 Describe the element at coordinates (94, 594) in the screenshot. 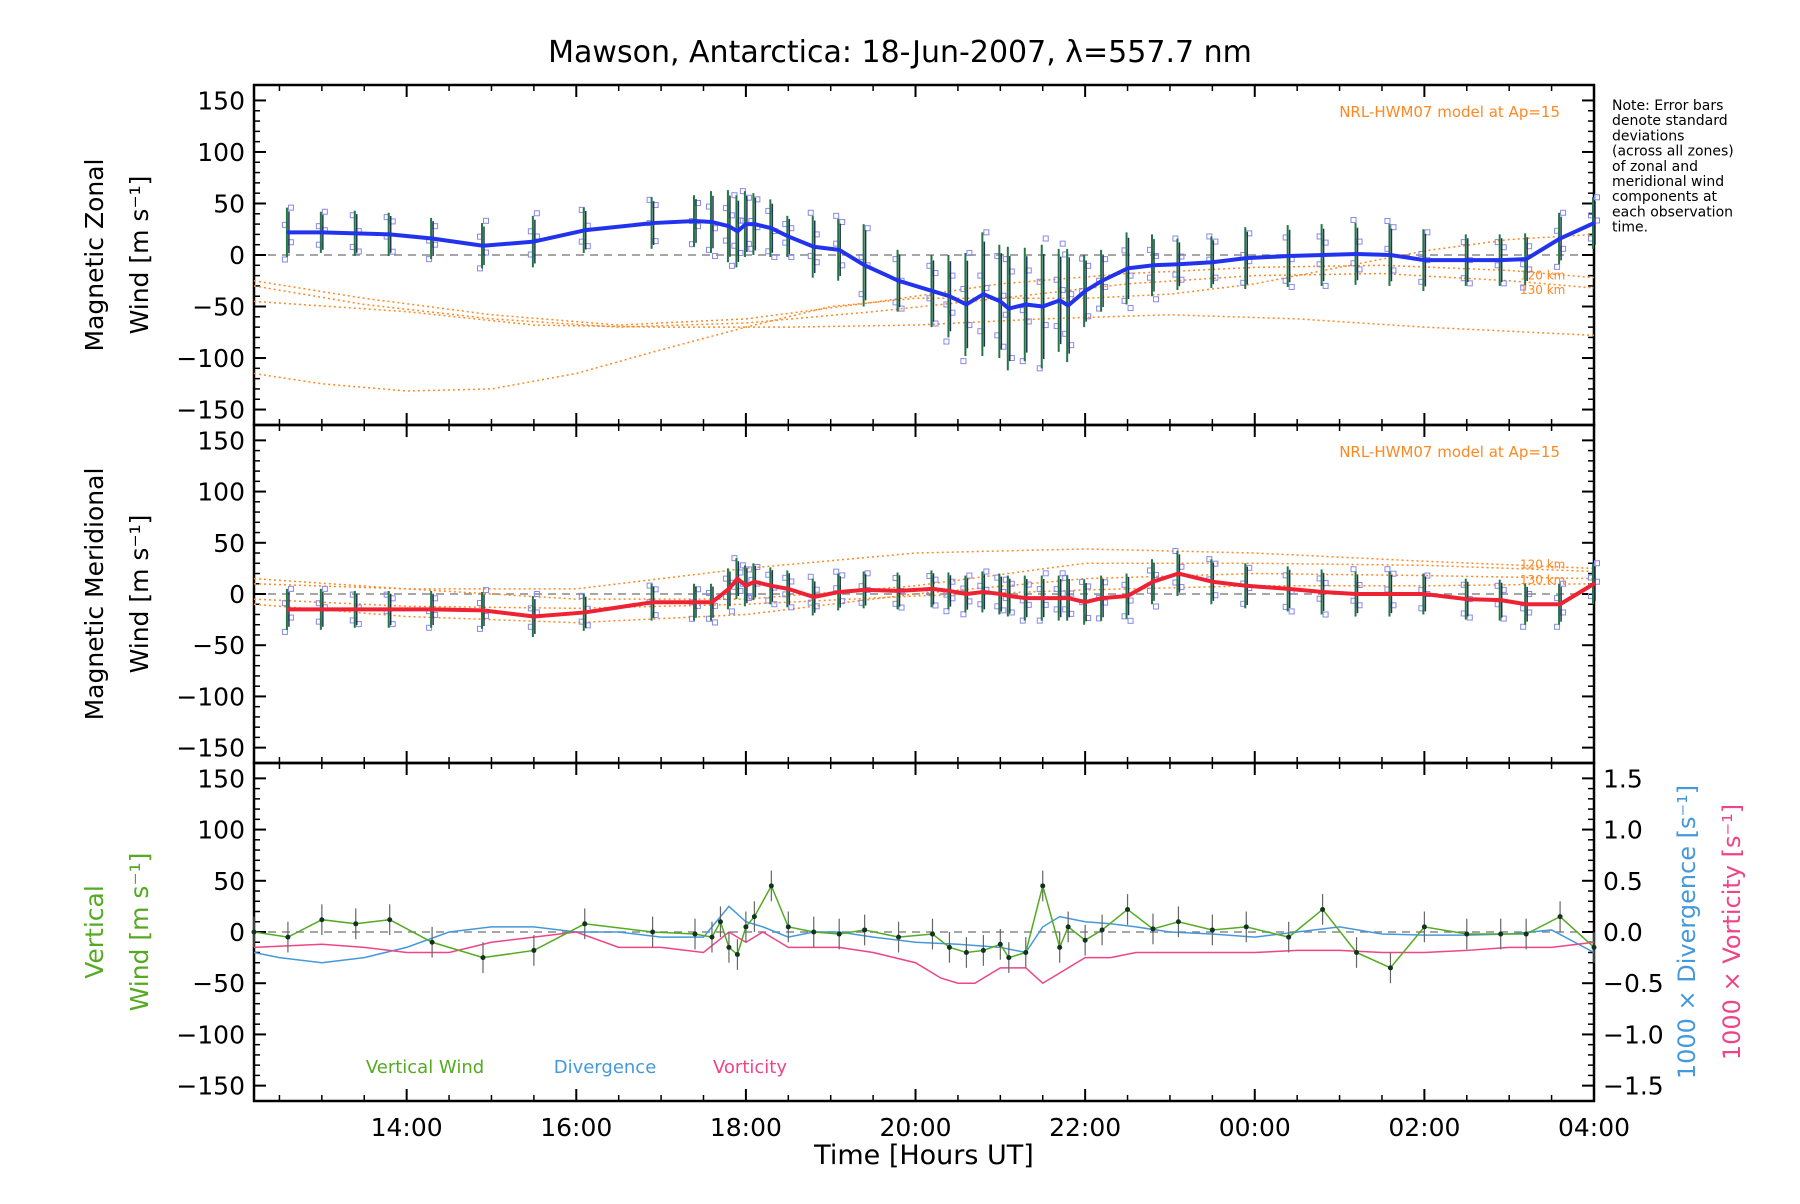

I see `y-axis-label-line1: Magnetic Meridional` at that location.